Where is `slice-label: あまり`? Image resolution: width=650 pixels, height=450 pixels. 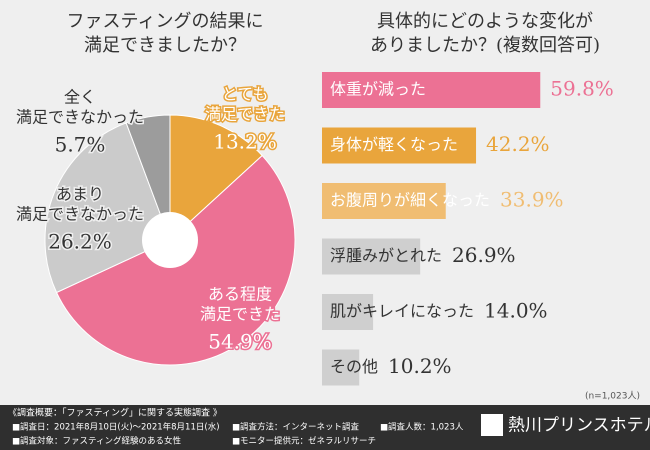
slice-label: あまり is located at coordinates (80, 194).